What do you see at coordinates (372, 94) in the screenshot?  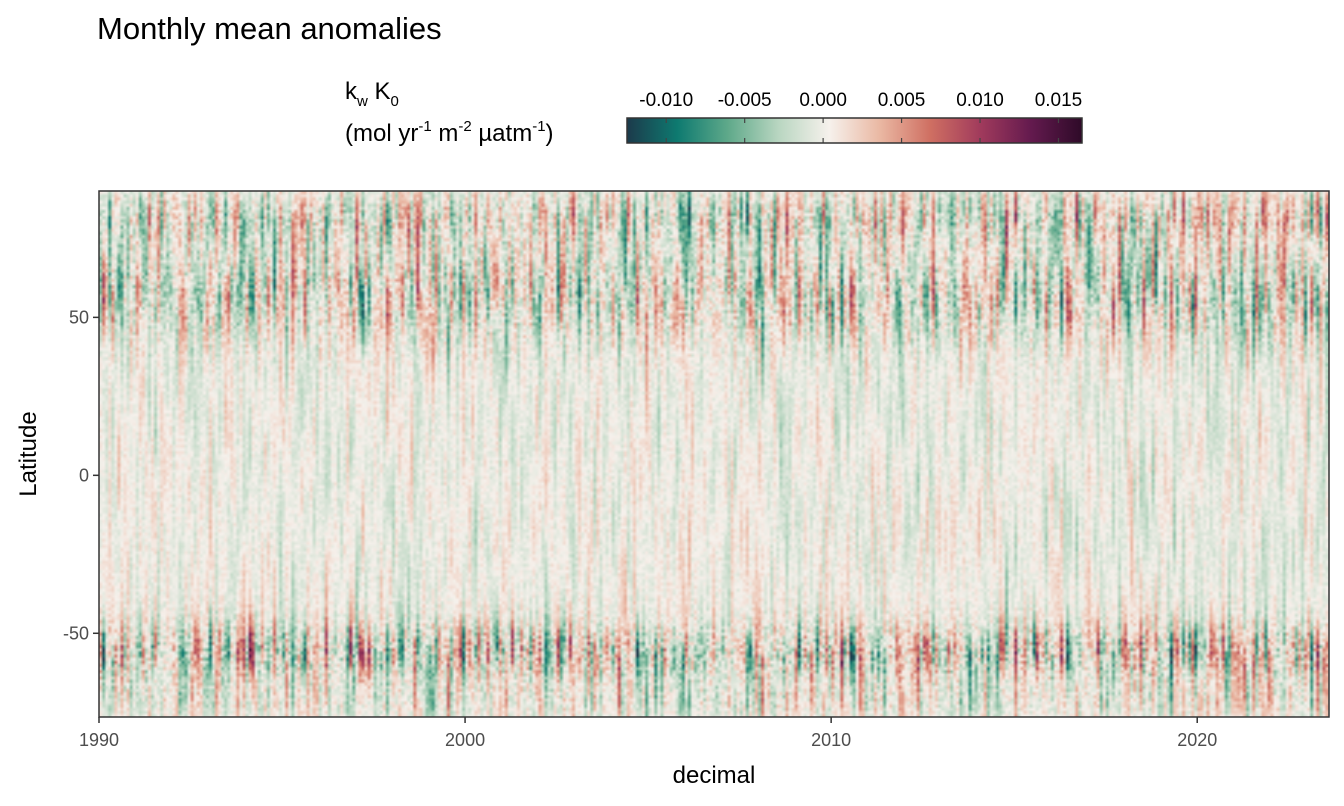 I see `svg-text: kw K0` at bounding box center [372, 94].